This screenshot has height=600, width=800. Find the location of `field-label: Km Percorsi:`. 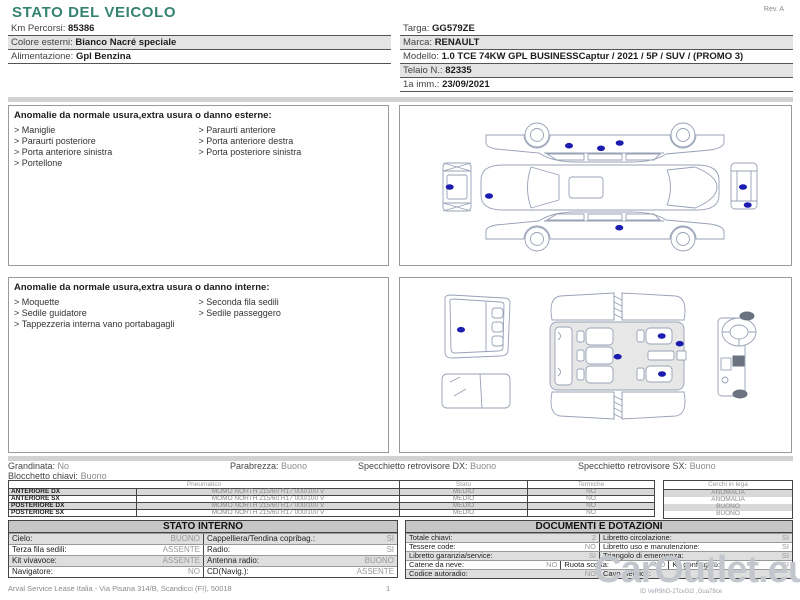

field-label: Km Percorsi: is located at coordinates (38, 28).